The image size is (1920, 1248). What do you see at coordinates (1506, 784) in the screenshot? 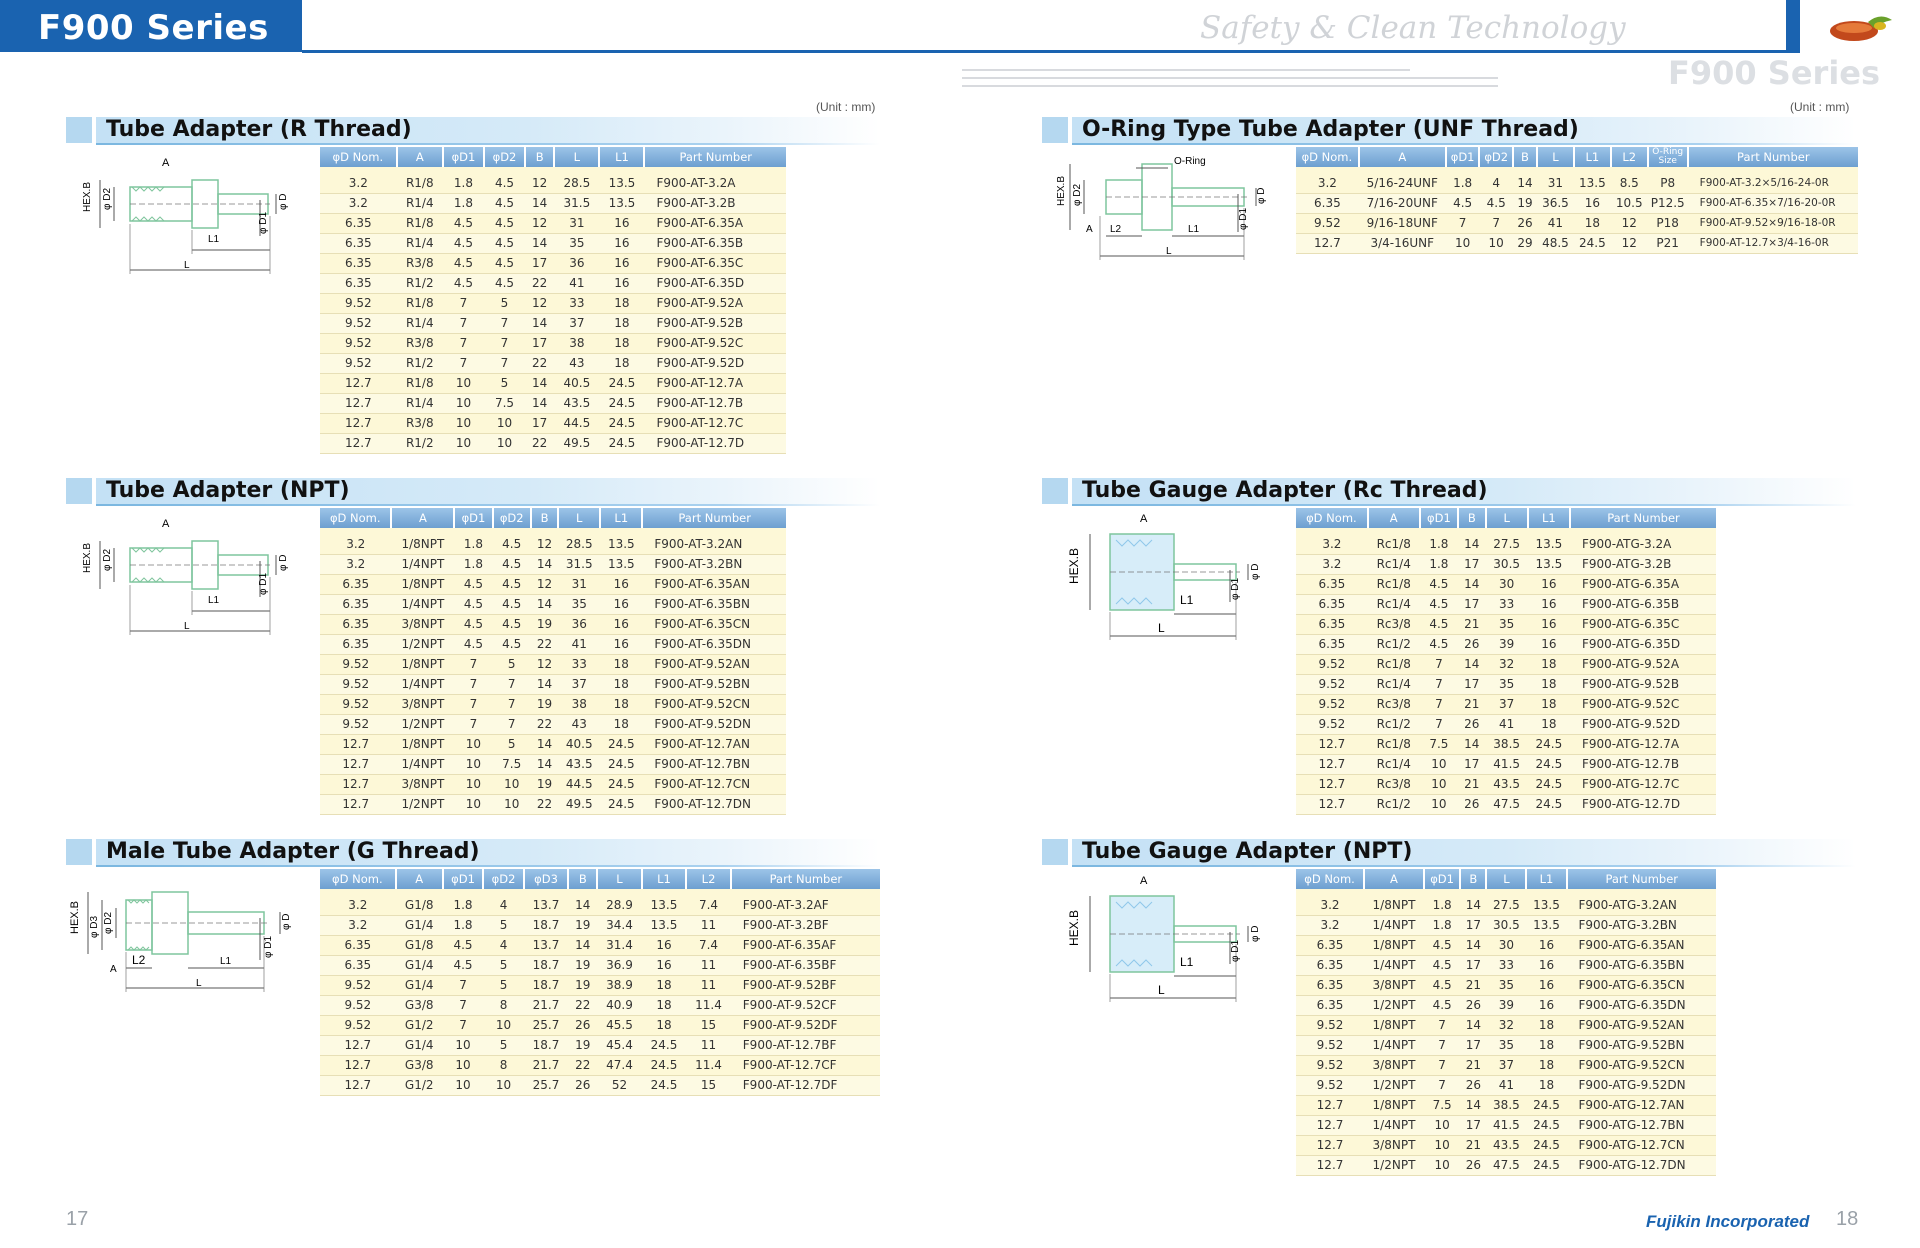
I see `table-cell: 43.5` at bounding box center [1506, 784].